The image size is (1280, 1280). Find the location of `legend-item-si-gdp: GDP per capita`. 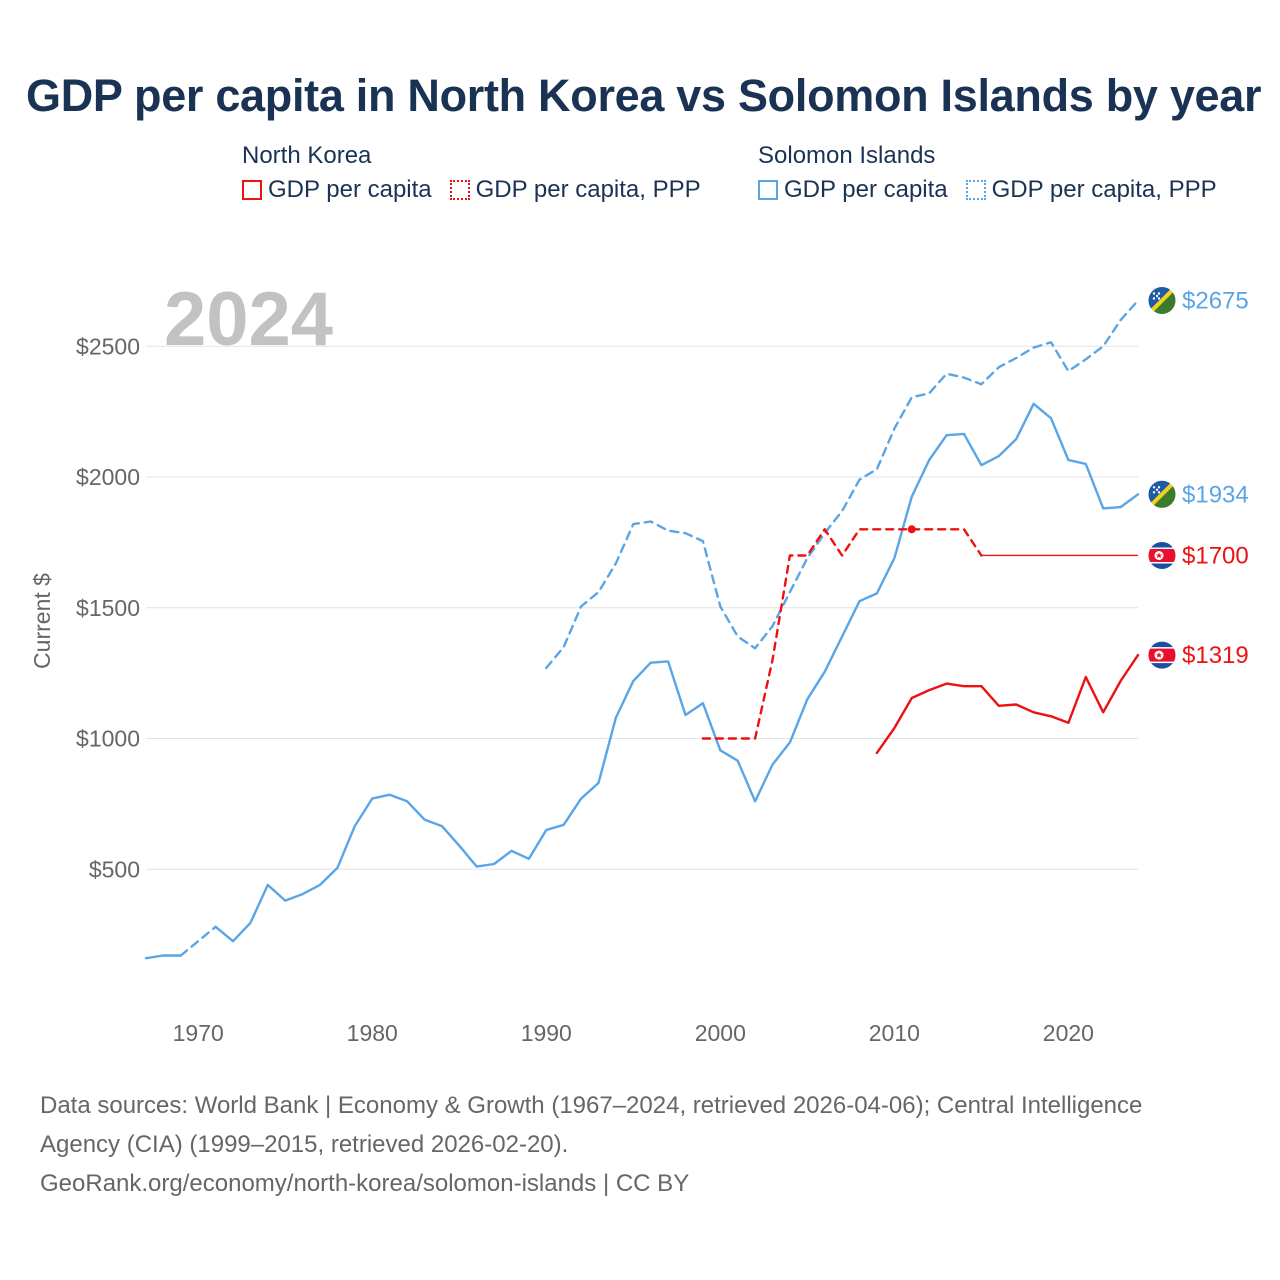

legend-item-si-gdp: GDP per capita is located at coordinates (853, 190).